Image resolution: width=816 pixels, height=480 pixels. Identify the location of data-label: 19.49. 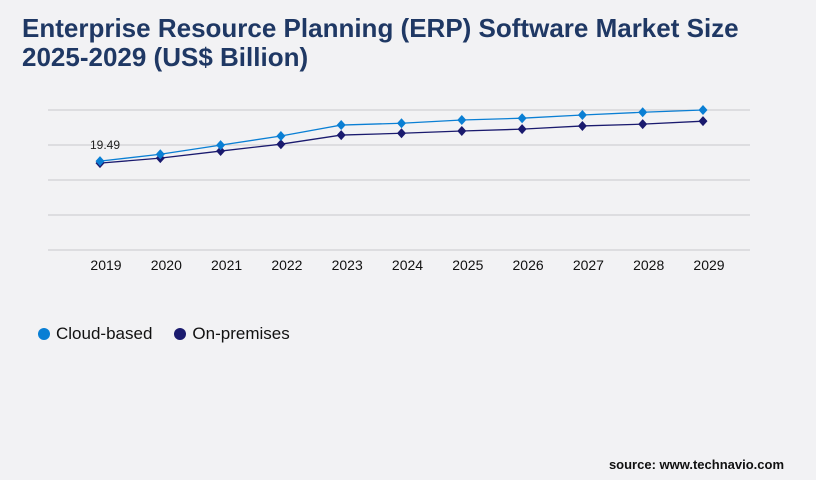
(105, 145).